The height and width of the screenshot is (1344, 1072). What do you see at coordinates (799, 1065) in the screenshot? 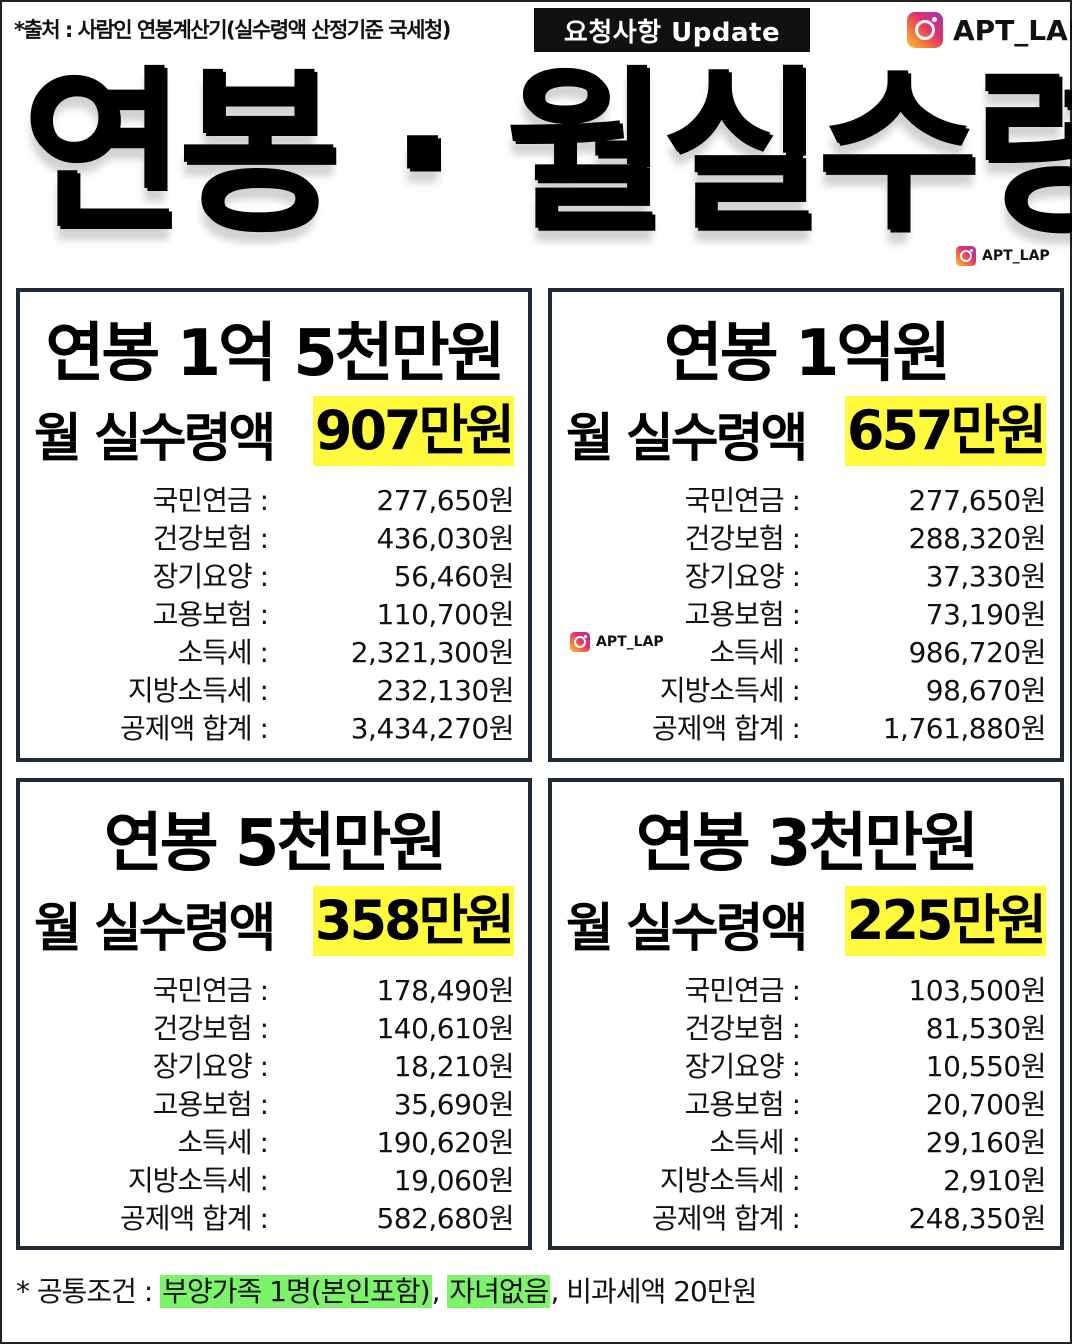
I see `deduction-row: 장기요양 : 10,550원` at bounding box center [799, 1065].